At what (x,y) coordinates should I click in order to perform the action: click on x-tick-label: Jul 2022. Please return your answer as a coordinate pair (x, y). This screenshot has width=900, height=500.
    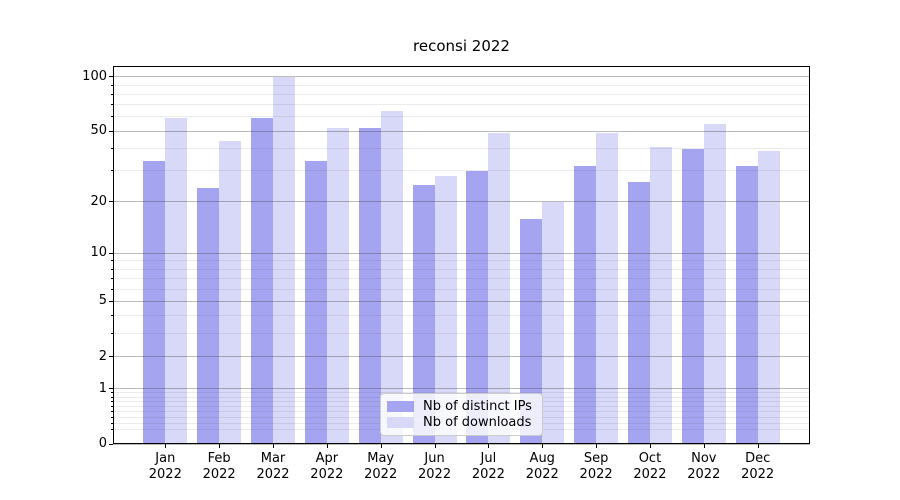
    Looking at the image, I should click on (488, 467).